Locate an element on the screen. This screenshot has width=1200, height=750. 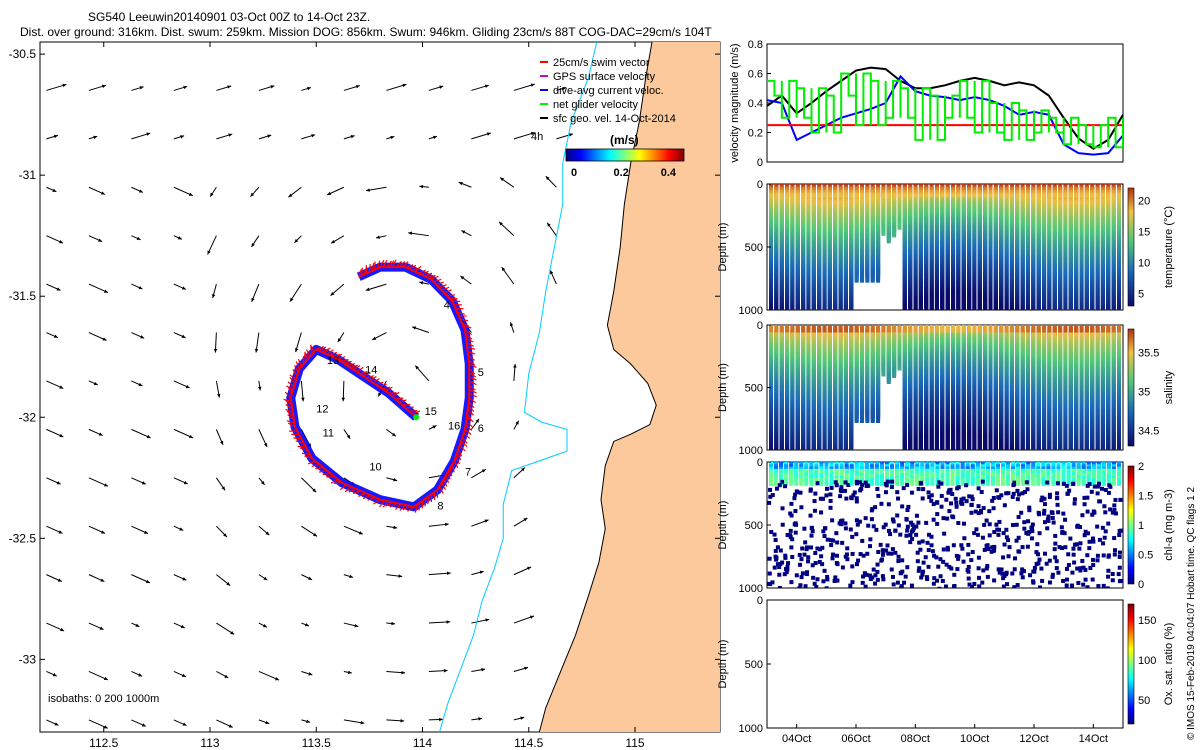
legend-label: sfc geo. vel. 14-Oct-2014 is located at coordinates (614, 119).